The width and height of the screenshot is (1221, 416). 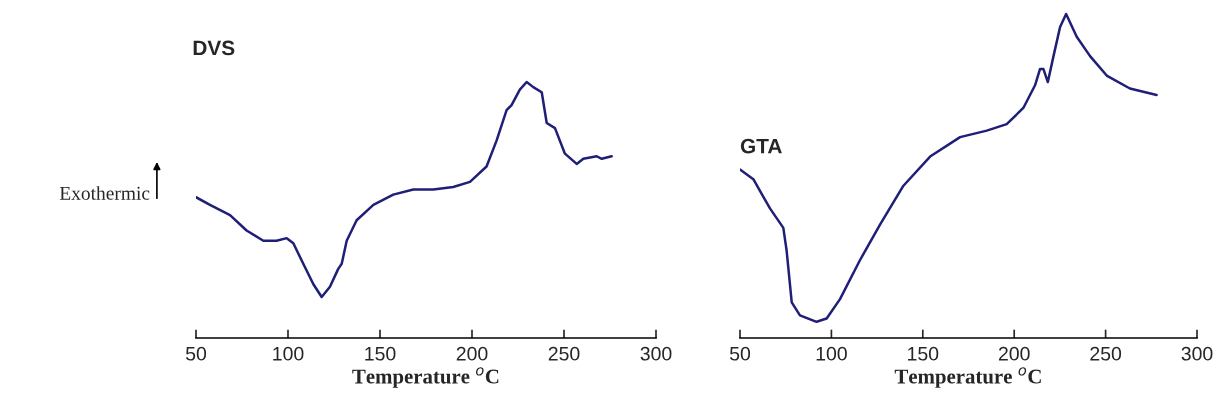 What do you see at coordinates (214, 48) in the screenshot?
I see `chart-title: DVS` at bounding box center [214, 48].